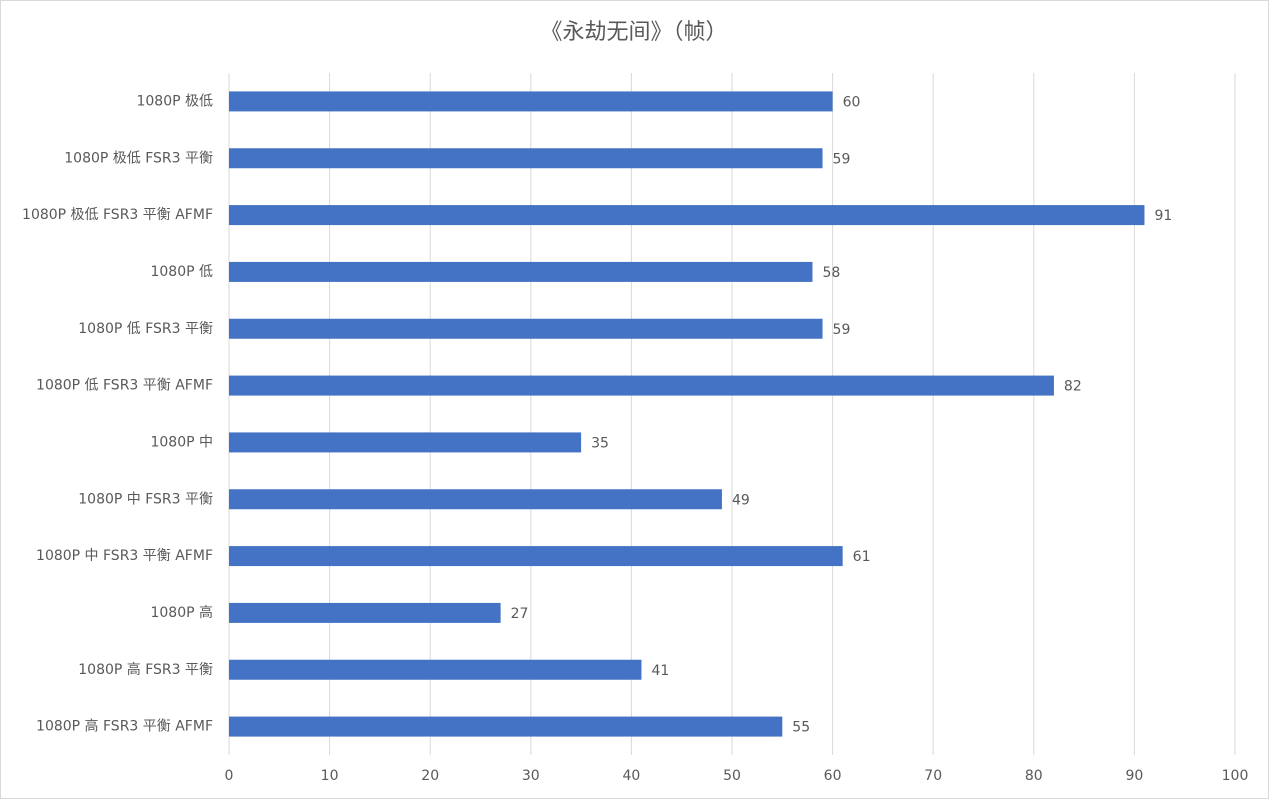  Describe the element at coordinates (801, 728) in the screenshot. I see `data-label: 55` at that location.